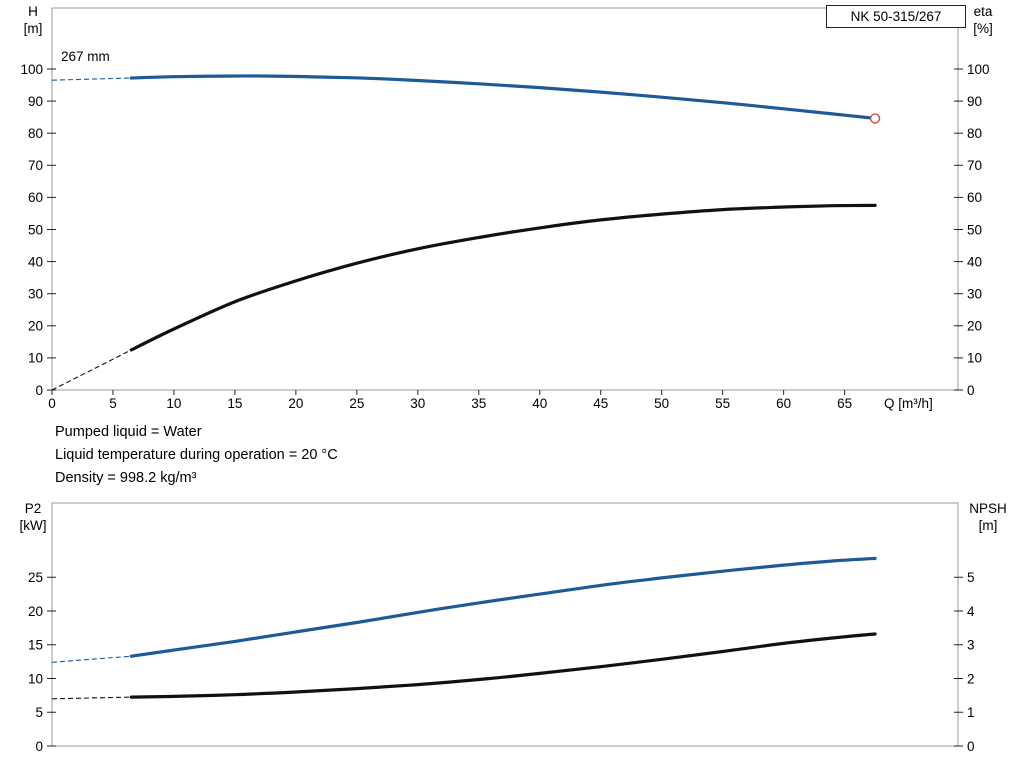  I want to click on impeller-diameter-label: 267 mm, so click(85, 56).